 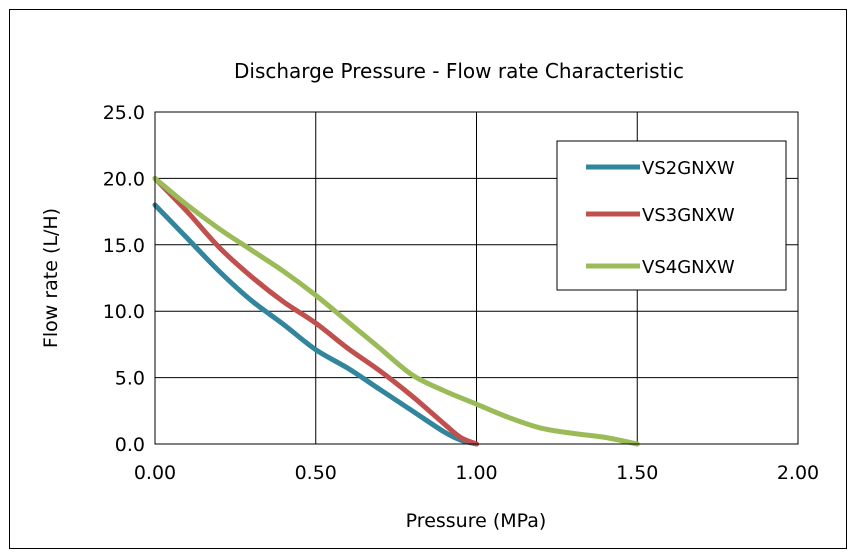 I want to click on x-tick-label: 1.50, so click(x=637, y=473).